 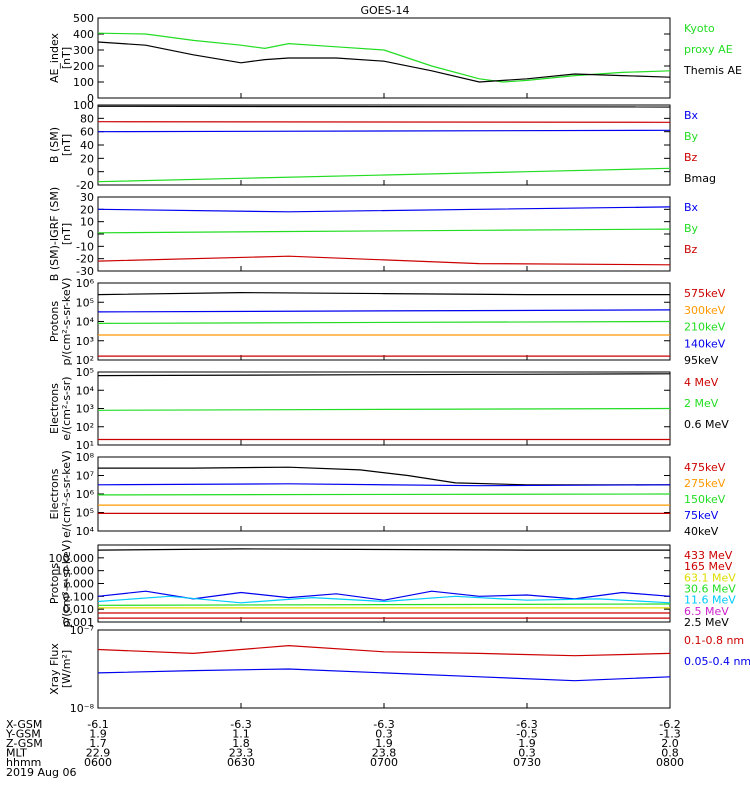 What do you see at coordinates (87, 132) in the screenshot?
I see `y-tick-label: 60` at bounding box center [87, 132].